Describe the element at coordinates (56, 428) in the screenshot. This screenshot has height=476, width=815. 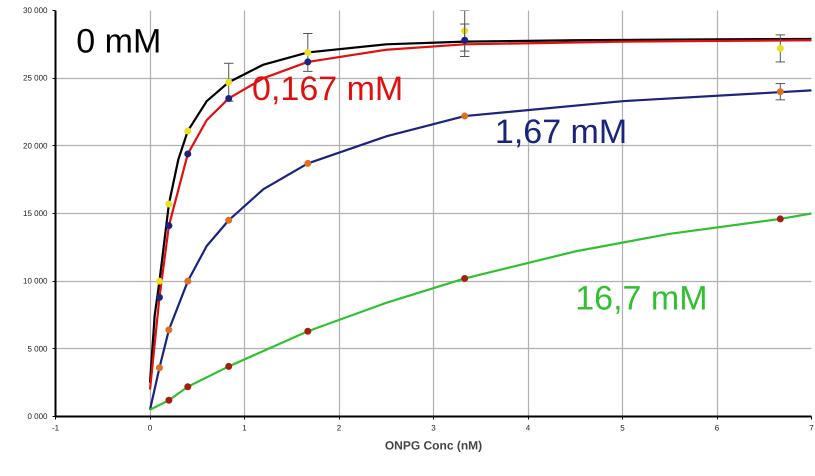
I see `x-tick-label: -1` at that location.